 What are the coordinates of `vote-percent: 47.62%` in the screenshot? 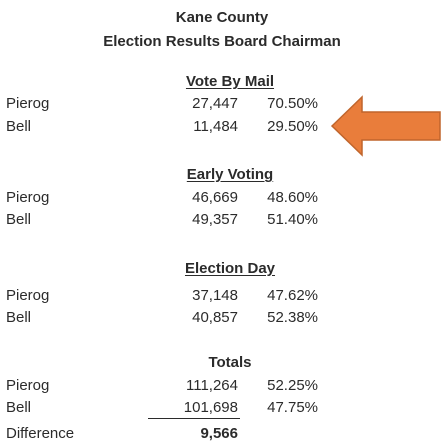 It's located at (292, 295).